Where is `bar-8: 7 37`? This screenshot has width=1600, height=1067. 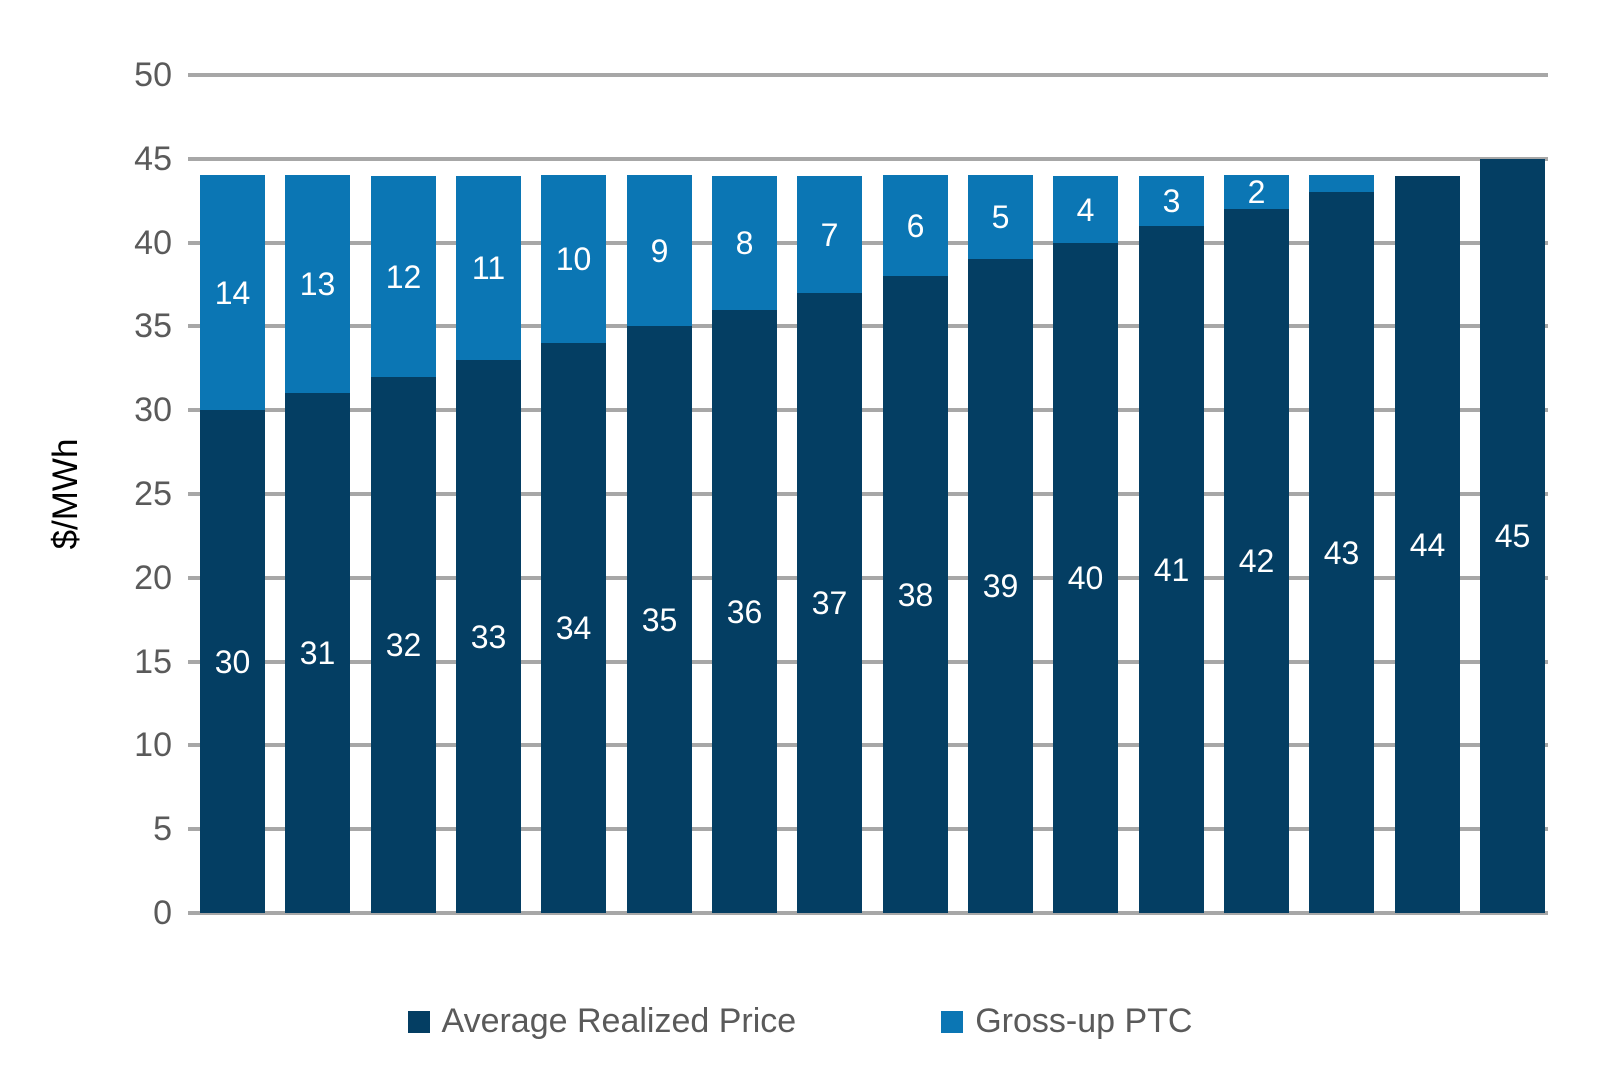 bar-8: 7 37 is located at coordinates (829, 544).